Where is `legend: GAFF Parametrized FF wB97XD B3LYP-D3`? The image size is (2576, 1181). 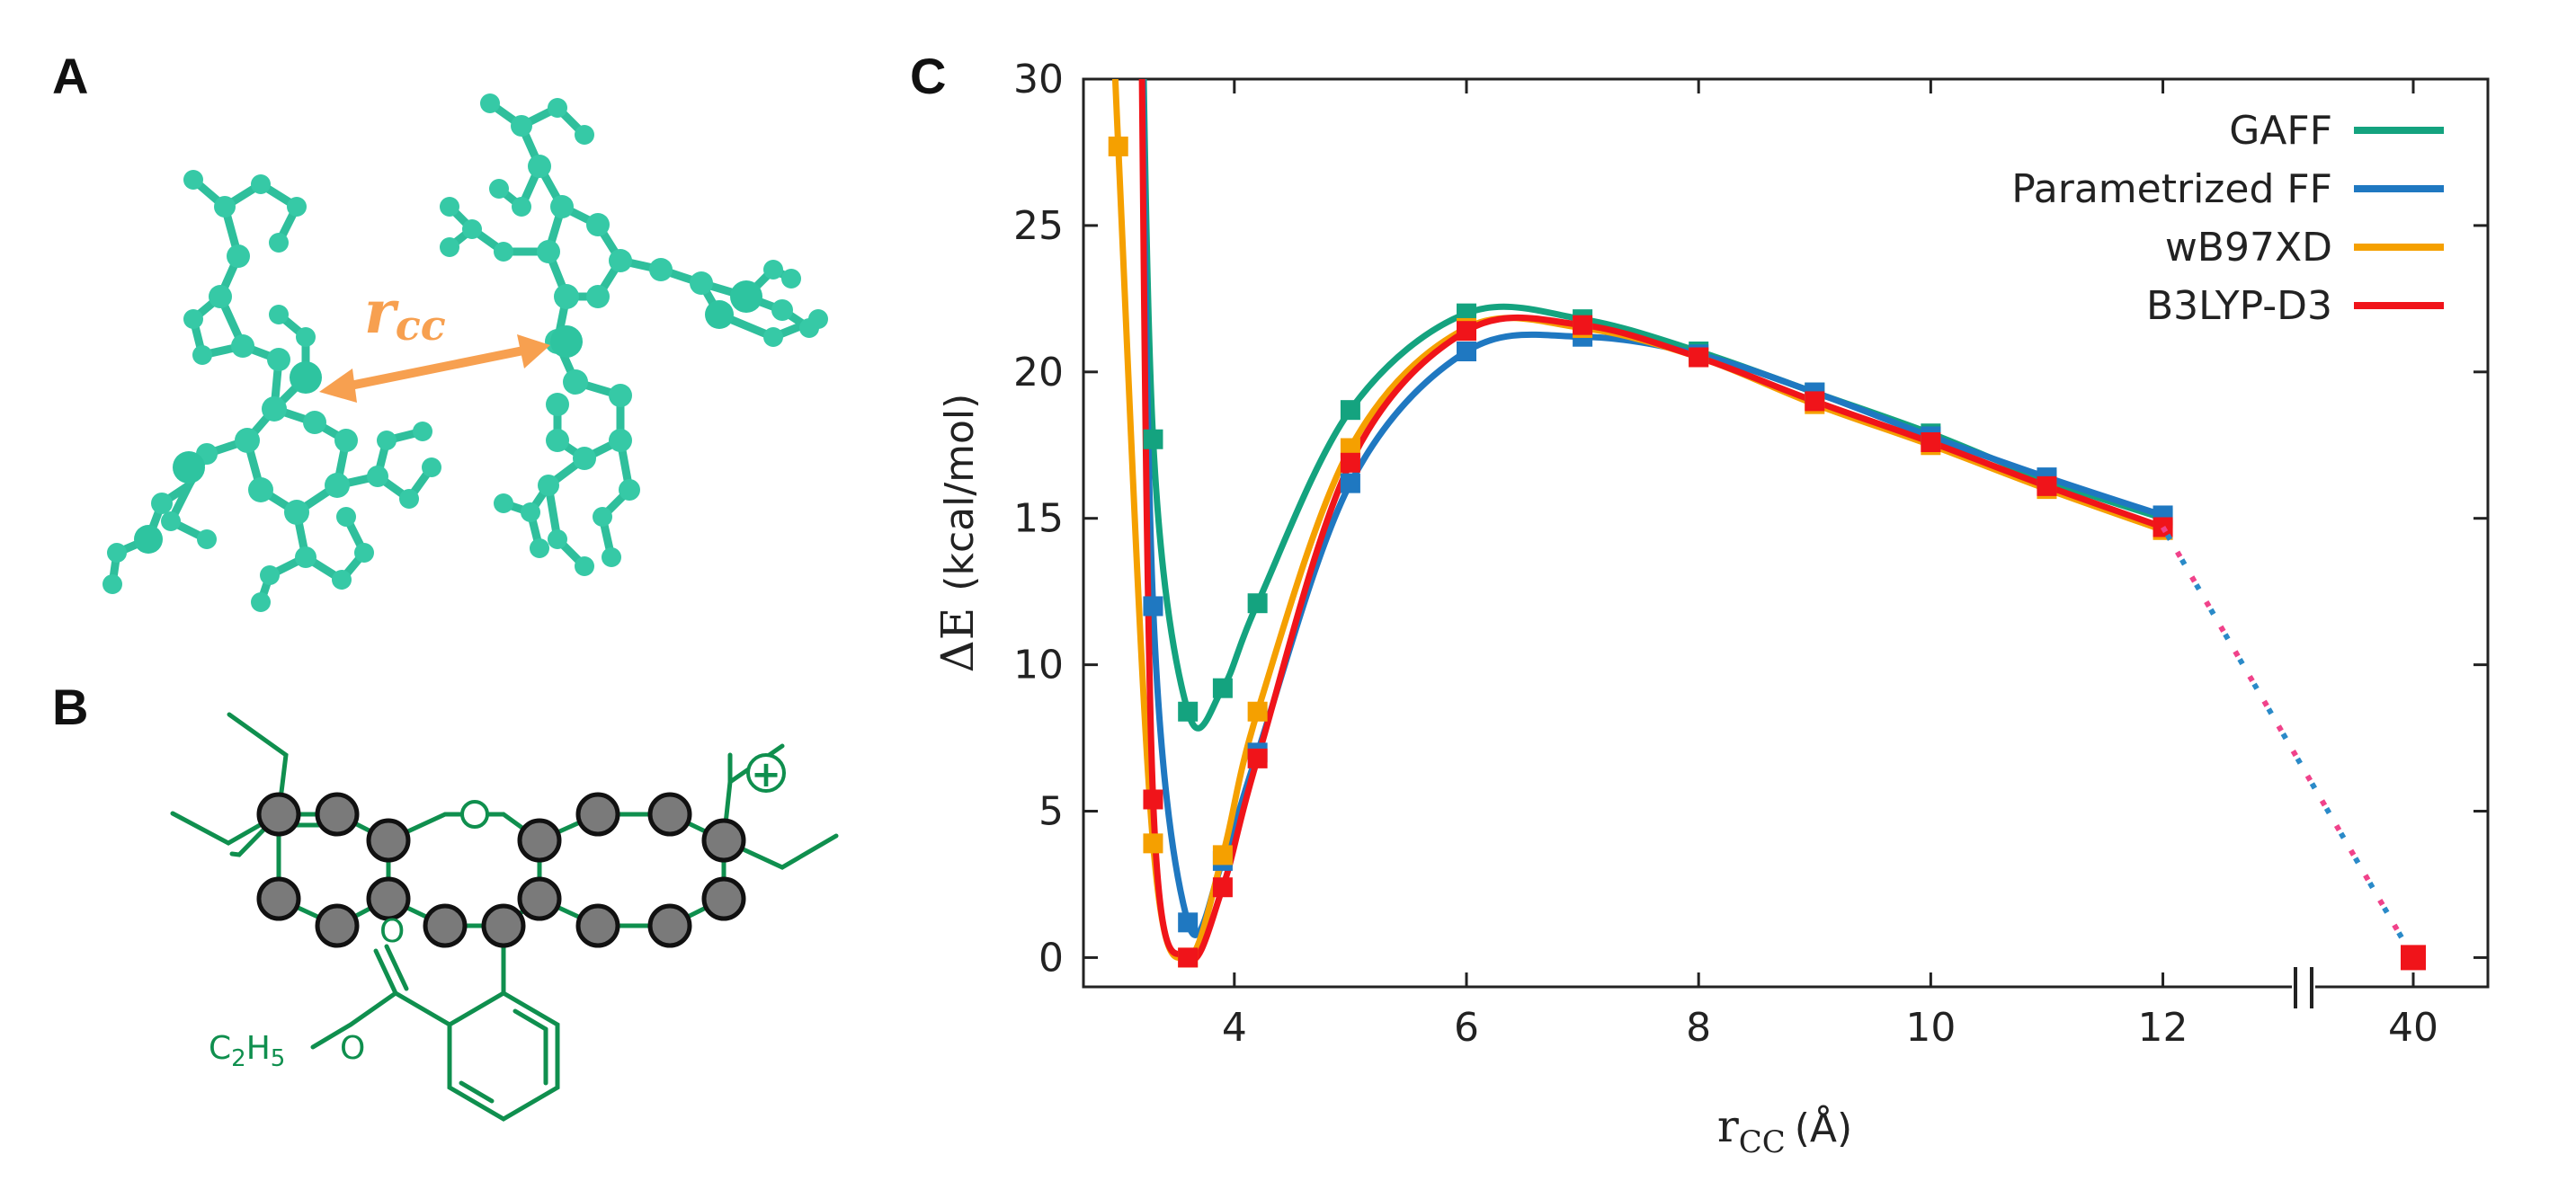
legend: GAFF Parametrized FF wB97XD B3LYP-D3 is located at coordinates (2227, 218).